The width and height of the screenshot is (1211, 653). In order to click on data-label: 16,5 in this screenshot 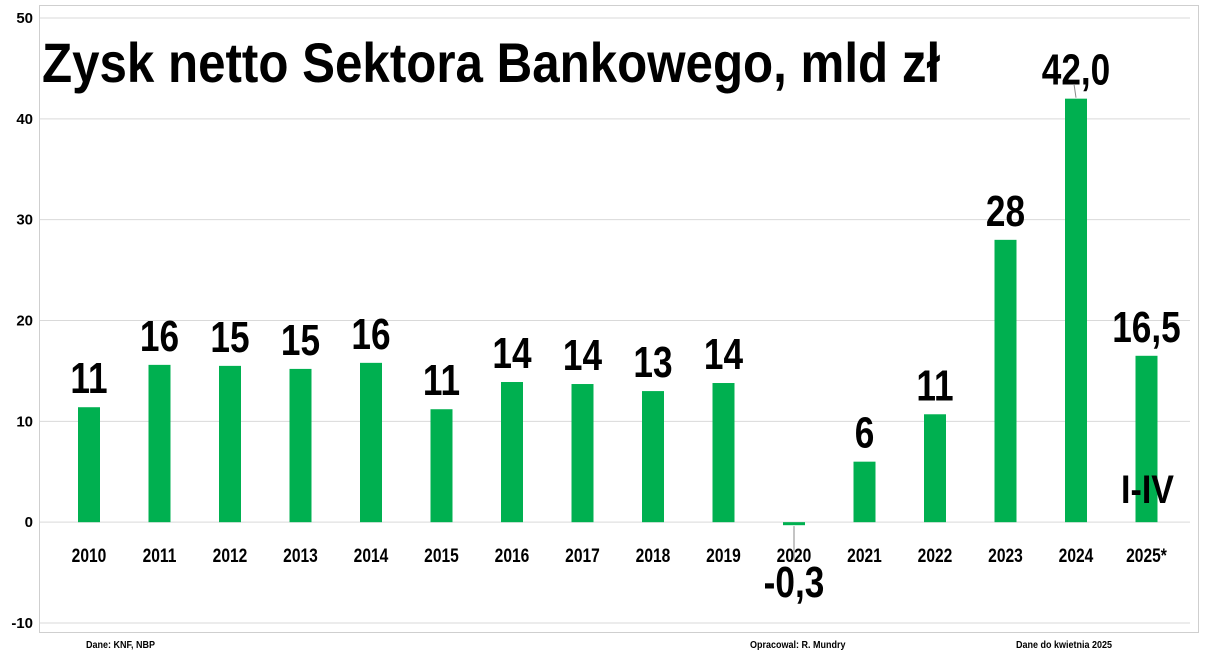, I will do `click(1146, 327)`.